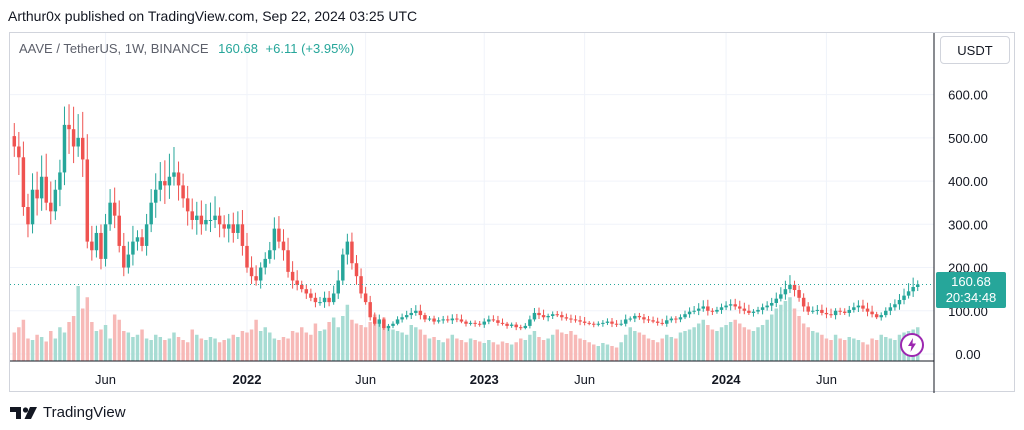 This screenshot has width=1024, height=430. What do you see at coordinates (68, 412) in the screenshot?
I see `footer-brand: TradingView` at bounding box center [68, 412].